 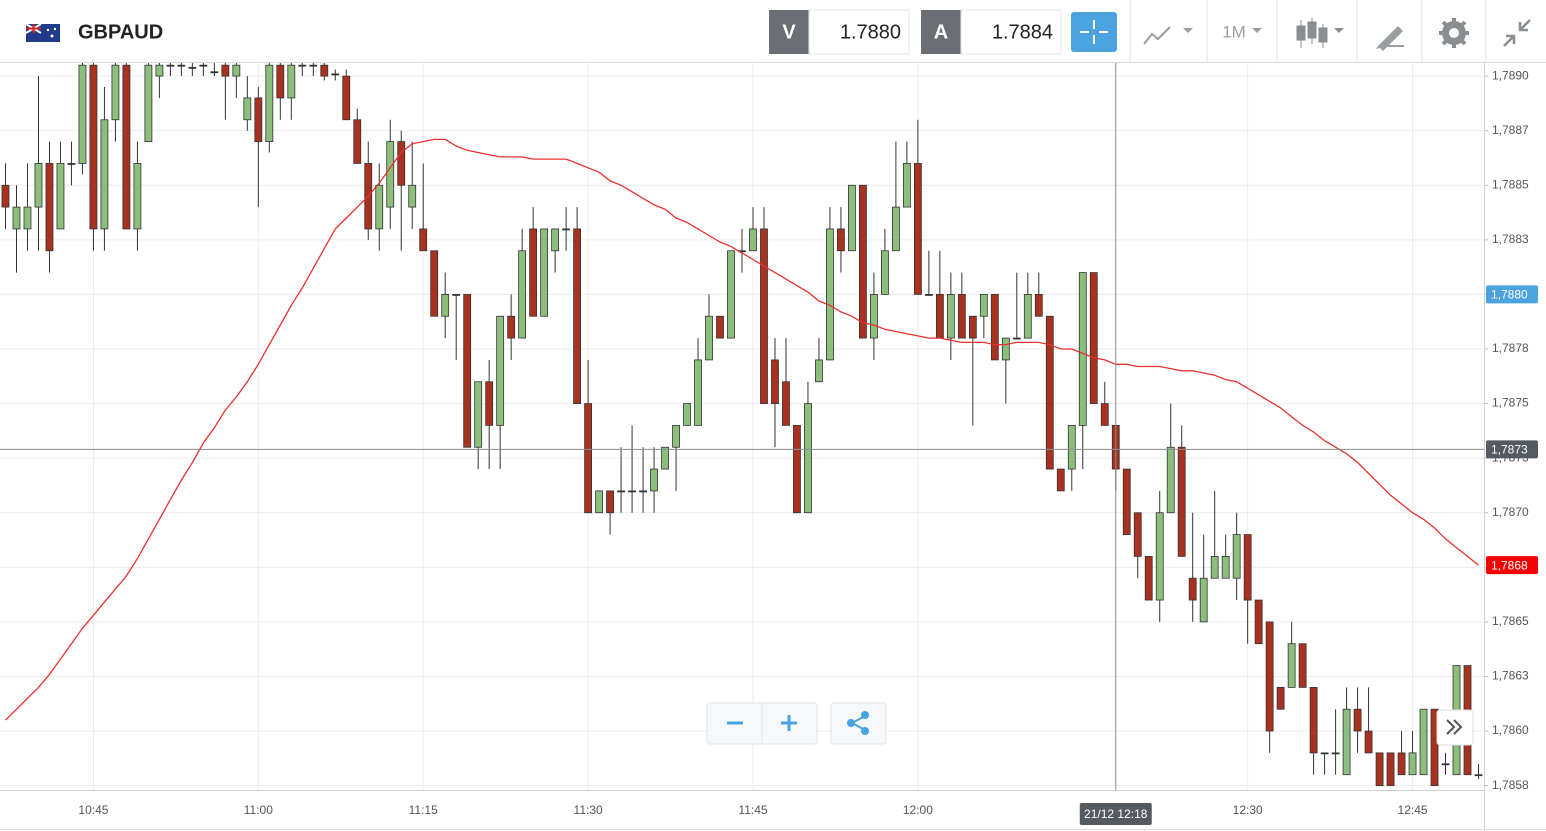 What do you see at coordinates (1115, 814) in the screenshot?
I see `crosshair-time-tag` at bounding box center [1115, 814].